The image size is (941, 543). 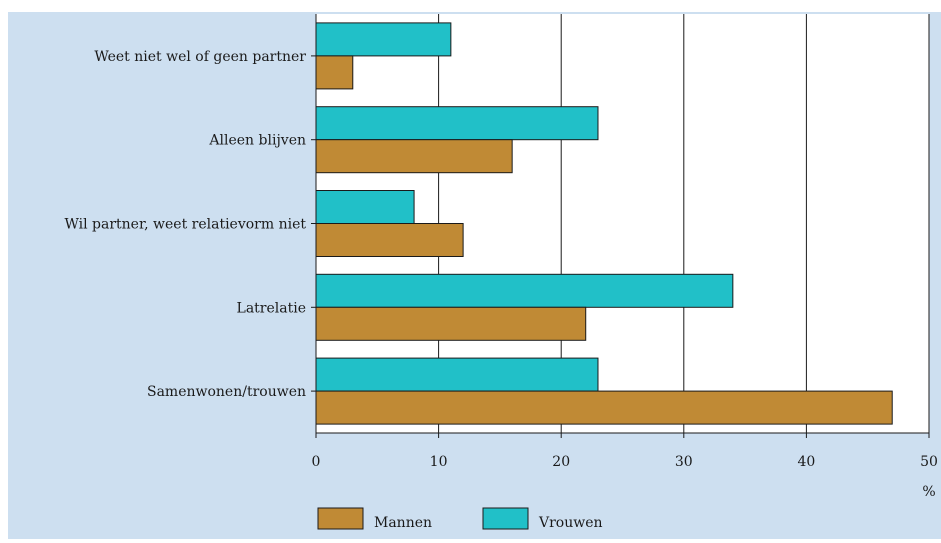 What do you see at coordinates (439, 462) in the screenshot?
I see `x-tick-label: 10` at bounding box center [439, 462].